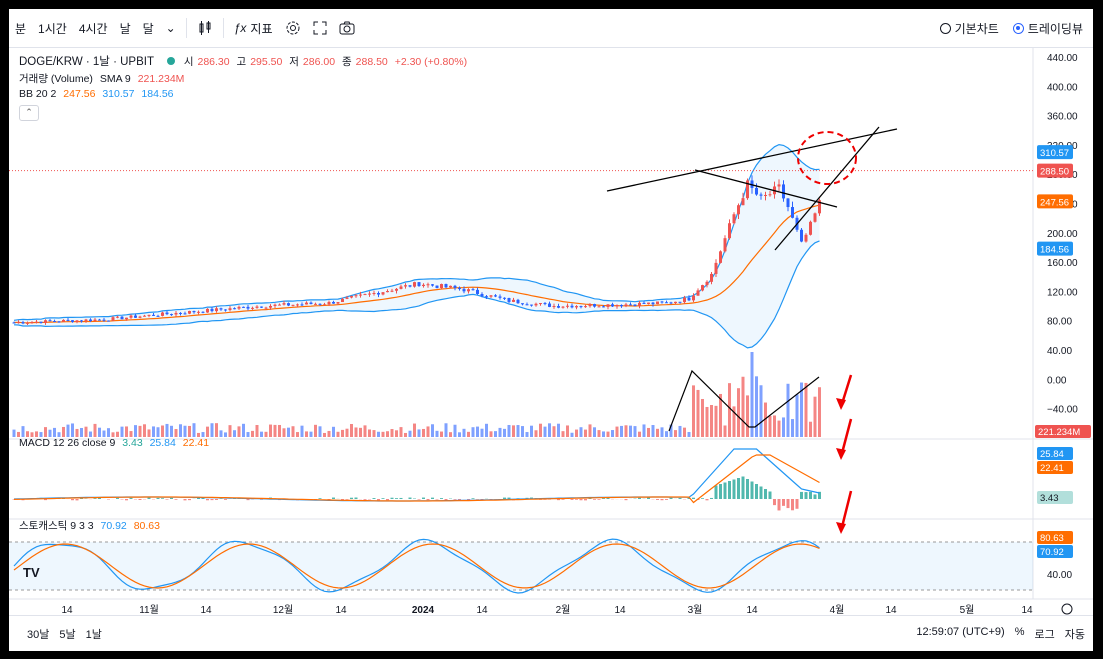  I want to click on basic-chart-label: 기본차트, so click(976, 28).